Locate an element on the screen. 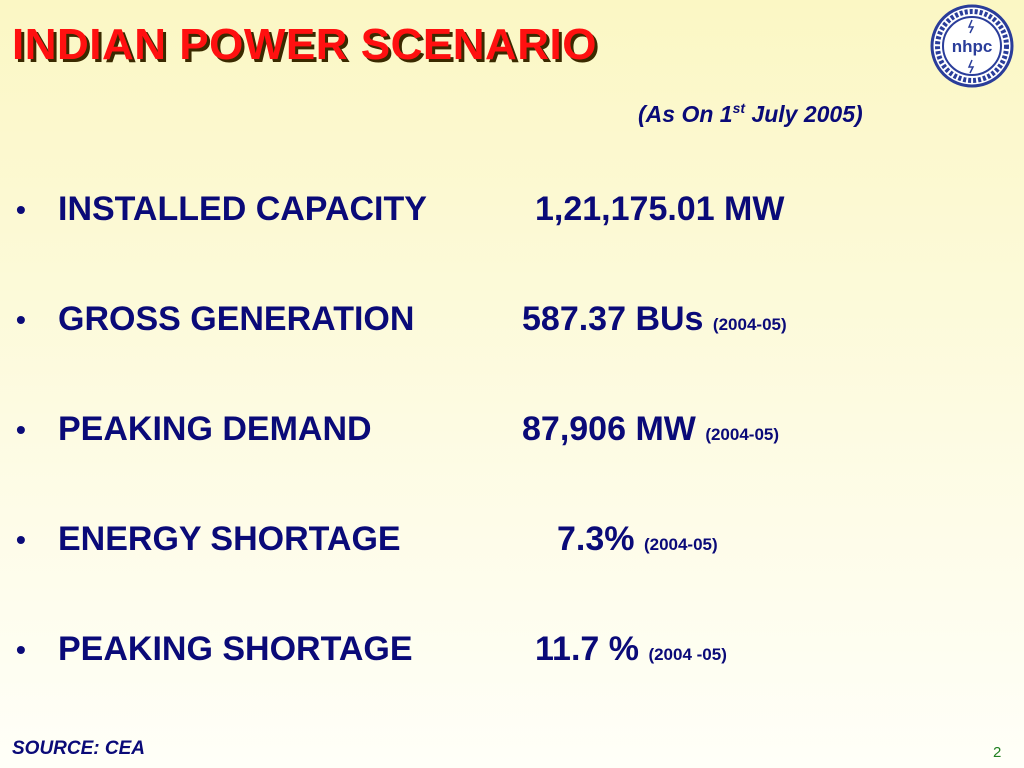 Image resolution: width=1024 pixels, height=768 pixels. item-value-group: 1,21,175.01 MW is located at coordinates (659, 209).